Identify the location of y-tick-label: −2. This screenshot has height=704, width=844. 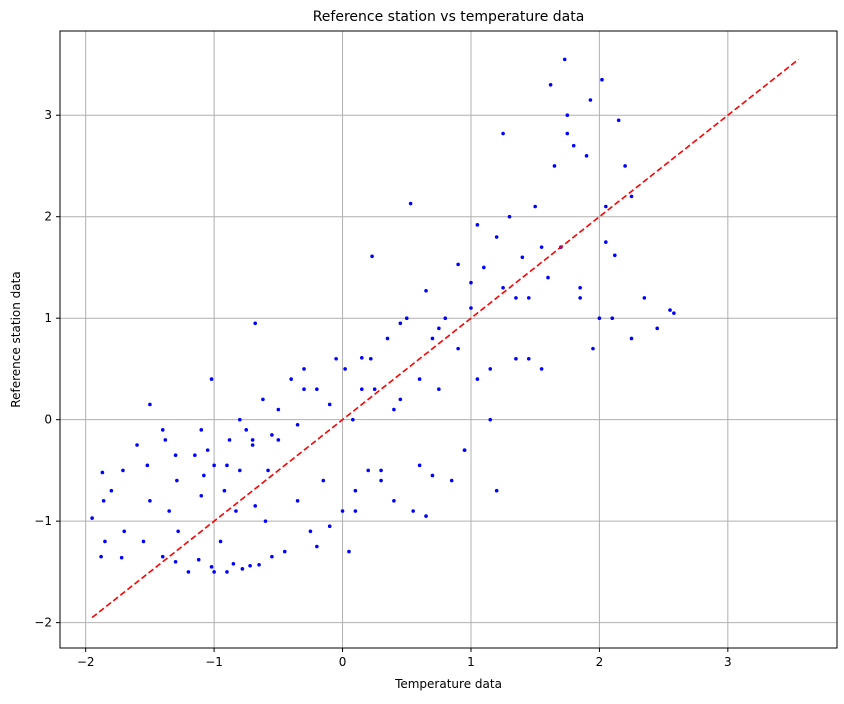
(43, 623).